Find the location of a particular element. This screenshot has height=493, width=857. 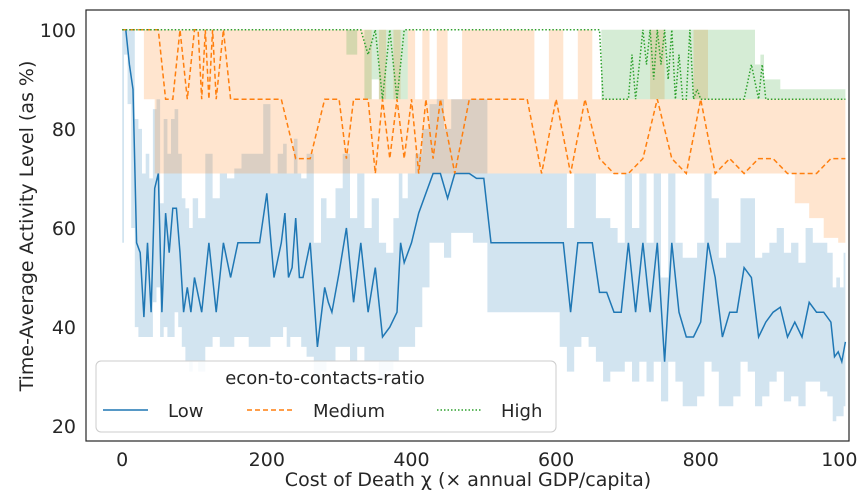

legend-label-medium: Medium is located at coordinates (349, 411).